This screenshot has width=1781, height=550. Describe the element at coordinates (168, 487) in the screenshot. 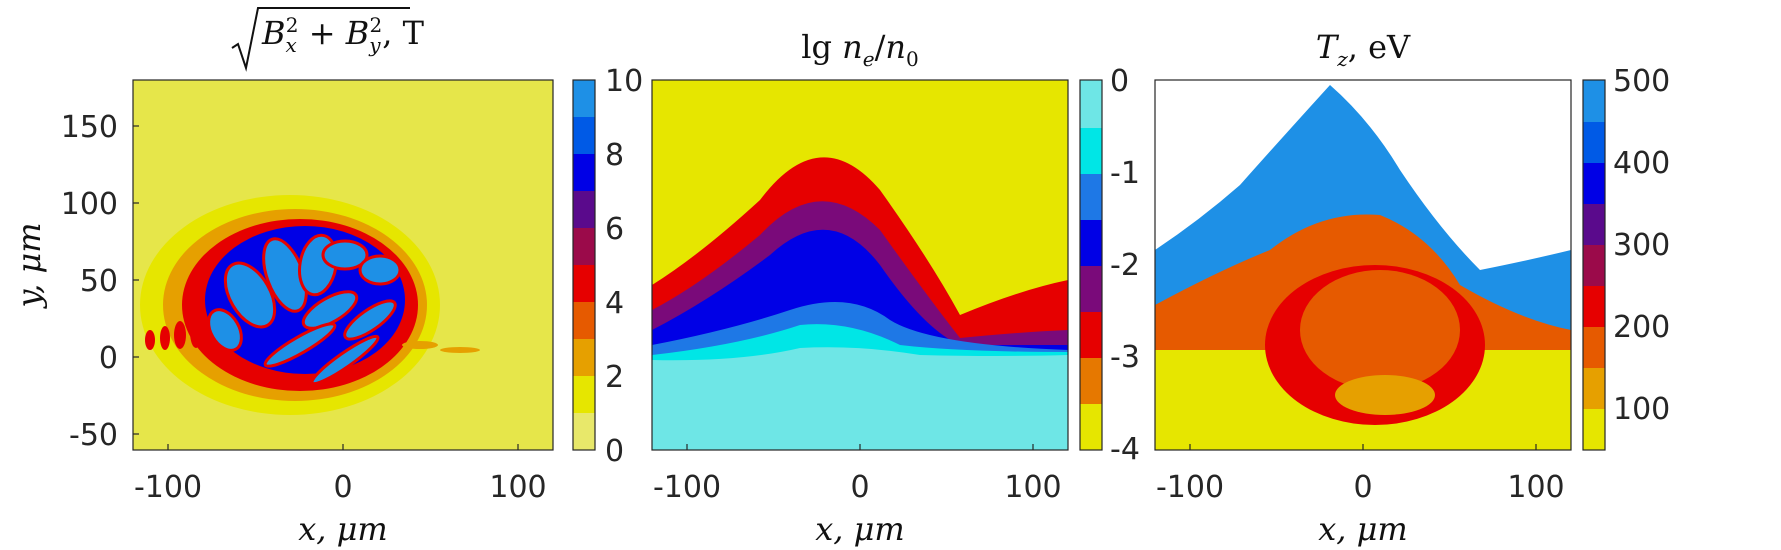

I see `panel-1-xtick-label: -100` at that location.